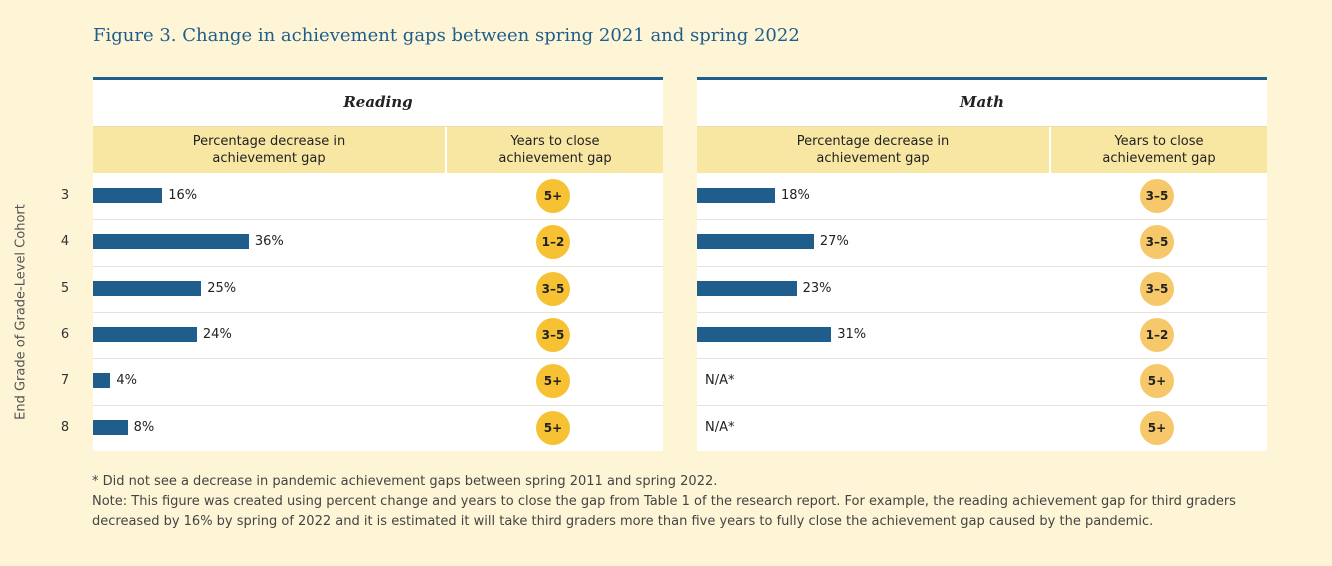 This screenshot has width=1332, height=566. What do you see at coordinates (65, 288) in the screenshot?
I see `grade-label-5: 5` at bounding box center [65, 288].